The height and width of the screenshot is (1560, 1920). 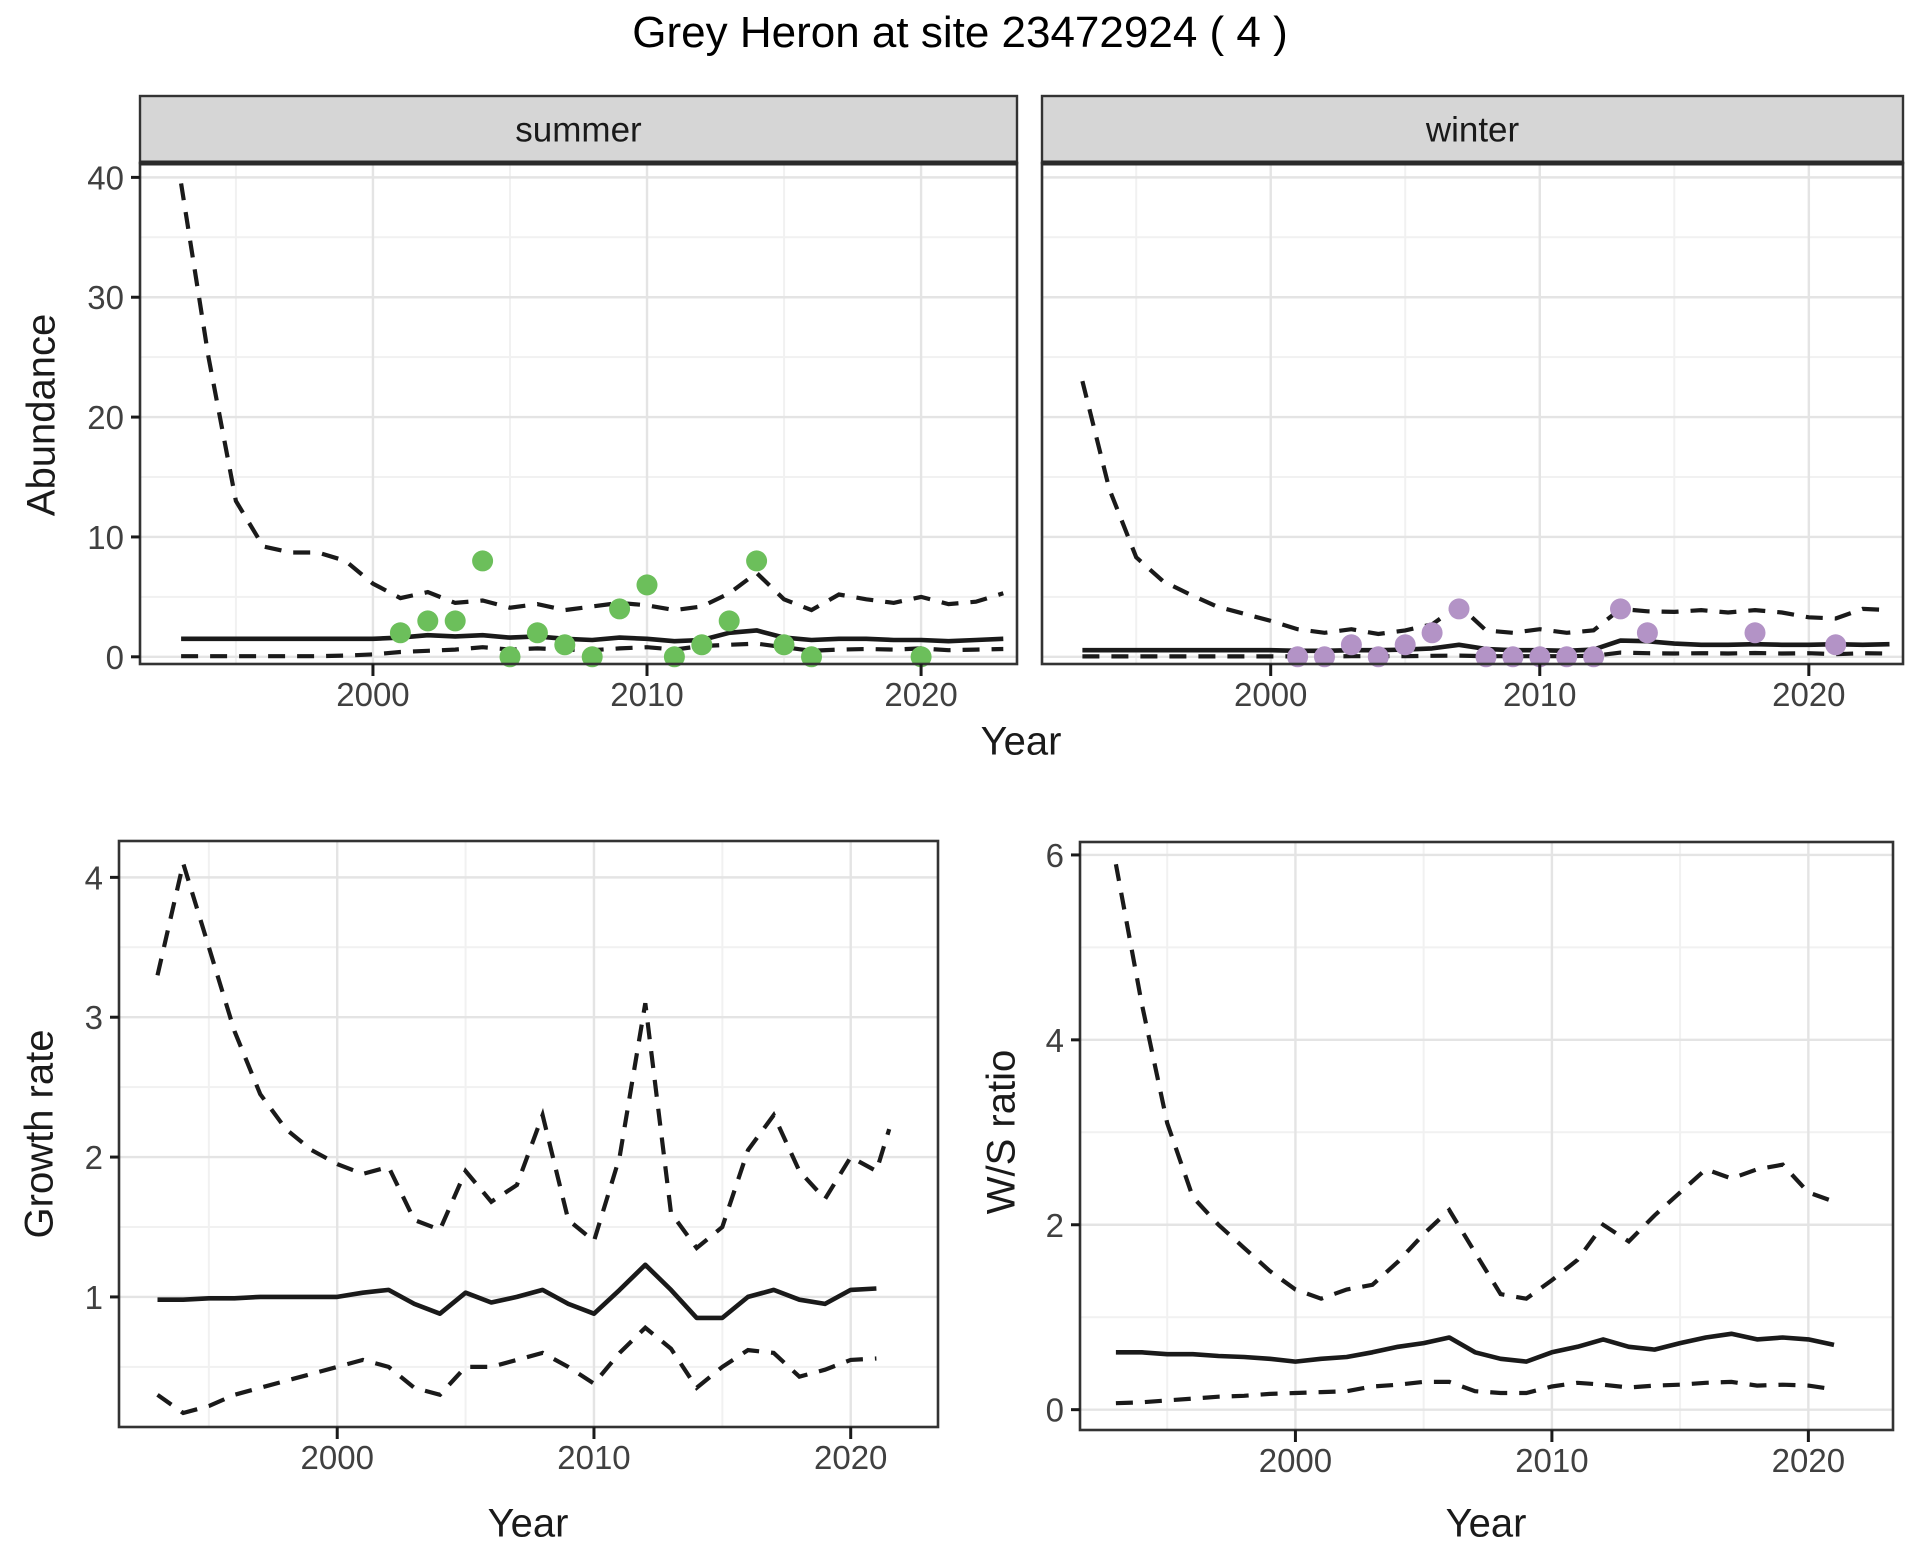 I want to click on y-tick-label: 10, so click(x=105, y=537).